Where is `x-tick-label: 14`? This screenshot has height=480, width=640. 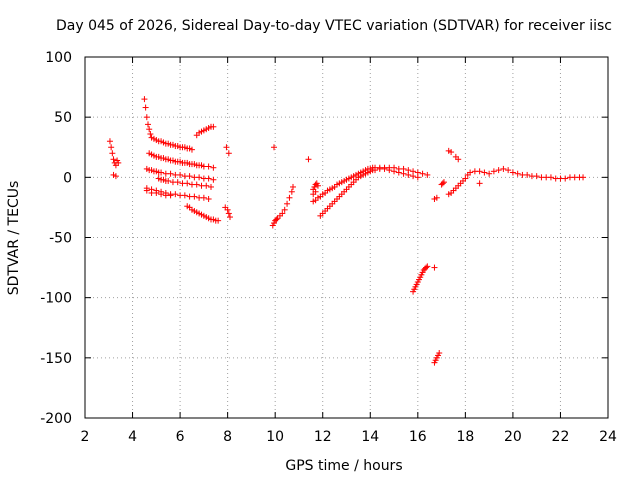 x-tick-label: 14 is located at coordinates (370, 437).